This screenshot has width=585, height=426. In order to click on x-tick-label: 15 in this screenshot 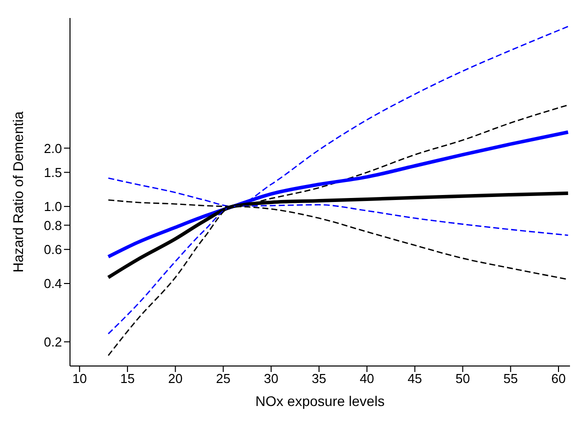, I will do `click(127, 378)`.